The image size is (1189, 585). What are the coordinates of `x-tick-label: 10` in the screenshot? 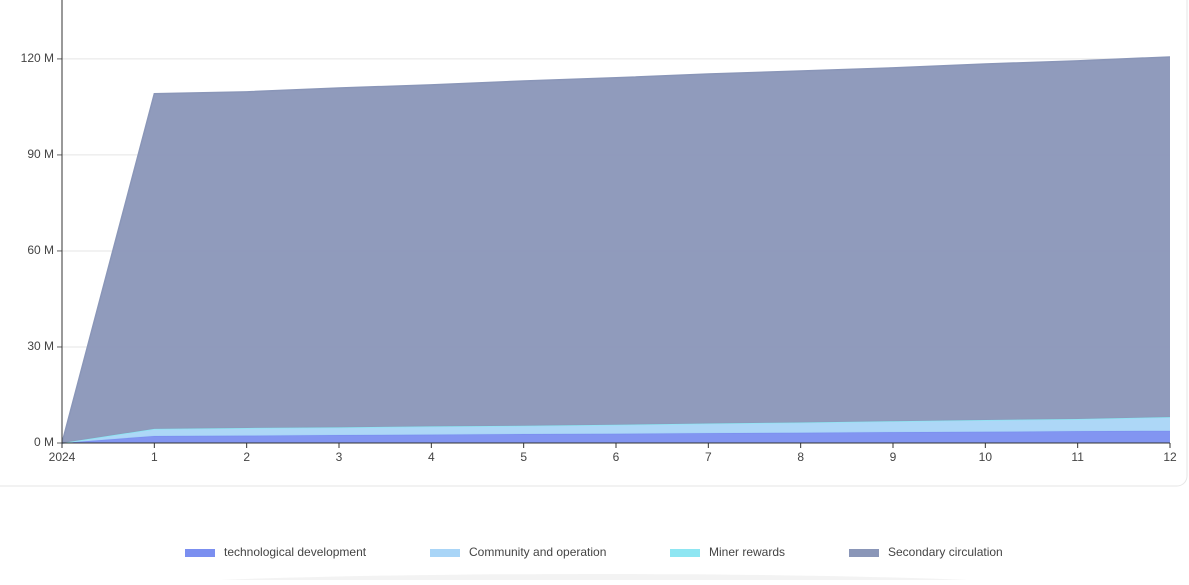 It's located at (986, 457).